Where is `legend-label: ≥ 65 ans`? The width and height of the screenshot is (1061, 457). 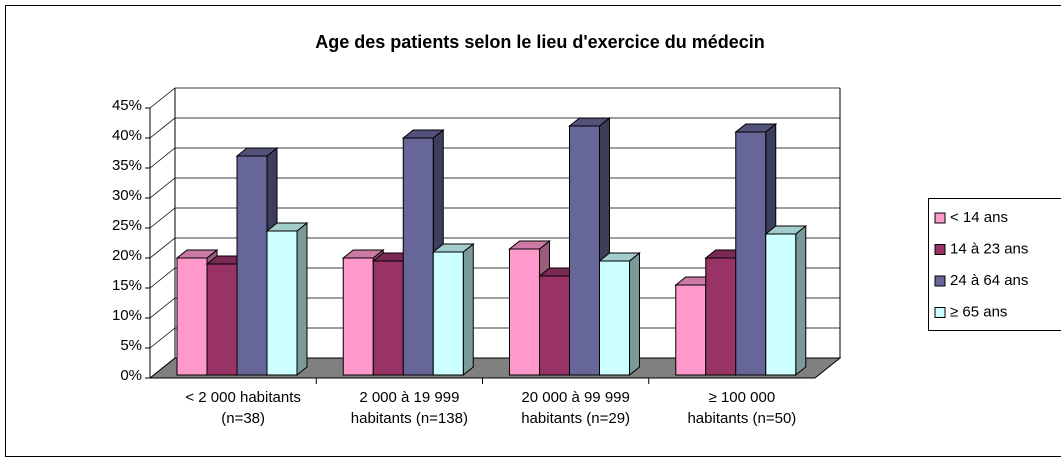
legend-label: ≥ 65 ans is located at coordinates (978, 311).